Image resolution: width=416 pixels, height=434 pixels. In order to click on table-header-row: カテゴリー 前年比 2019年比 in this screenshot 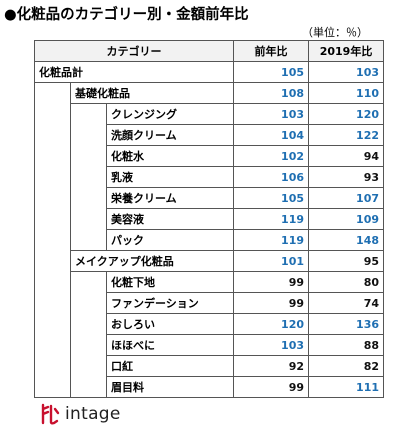, I will do `click(209, 51)`.